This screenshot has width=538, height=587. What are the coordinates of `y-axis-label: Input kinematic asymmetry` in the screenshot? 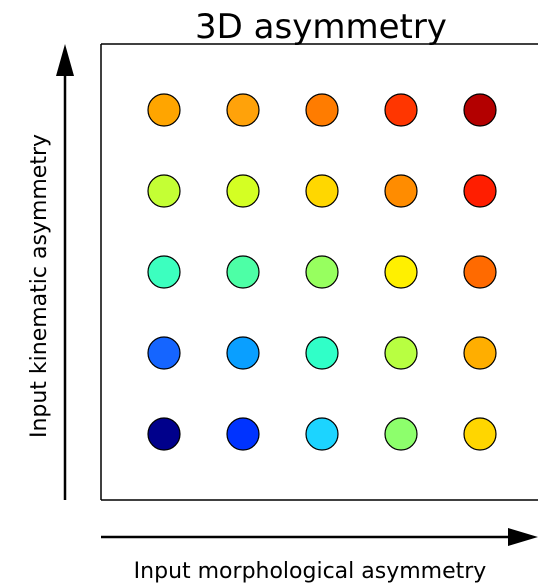 It's located at (39, 286).